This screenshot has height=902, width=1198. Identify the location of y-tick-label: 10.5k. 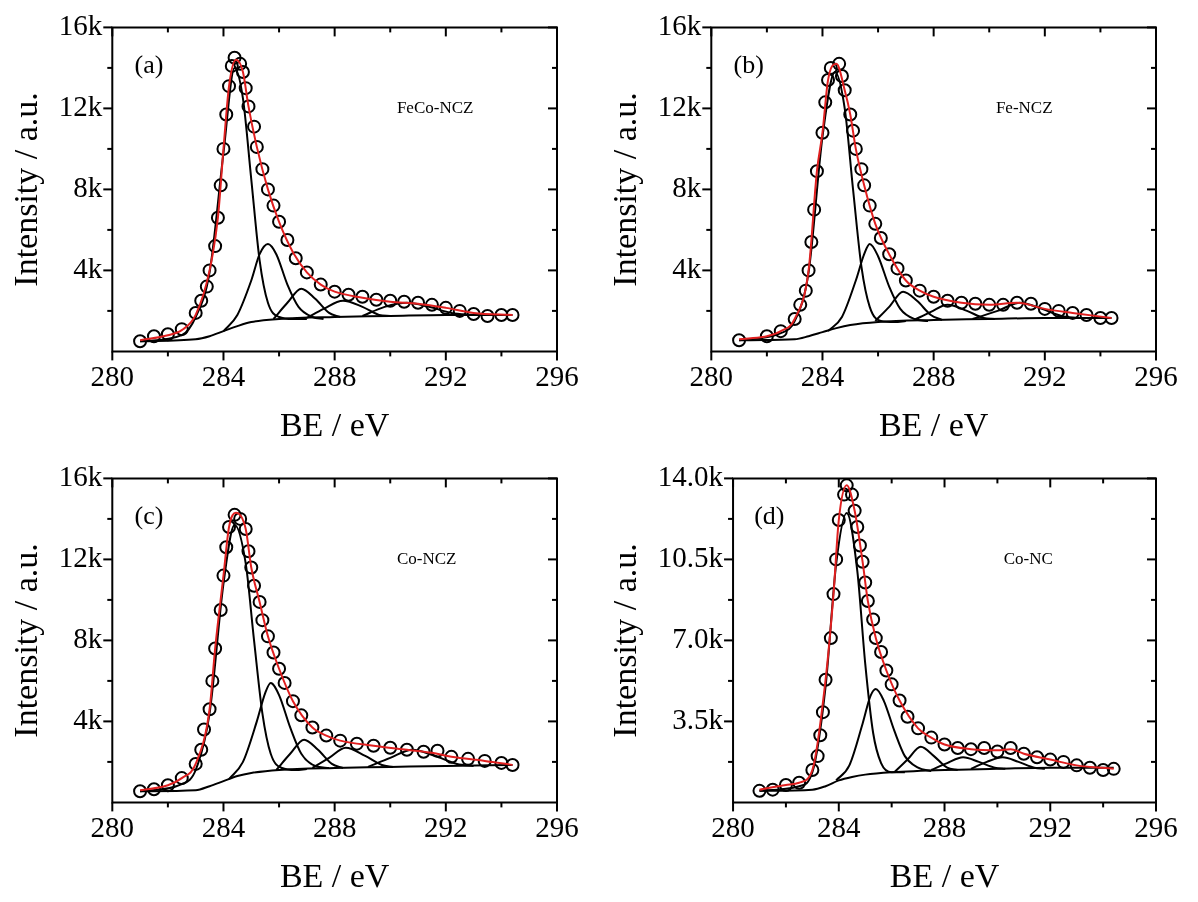
(690, 557).